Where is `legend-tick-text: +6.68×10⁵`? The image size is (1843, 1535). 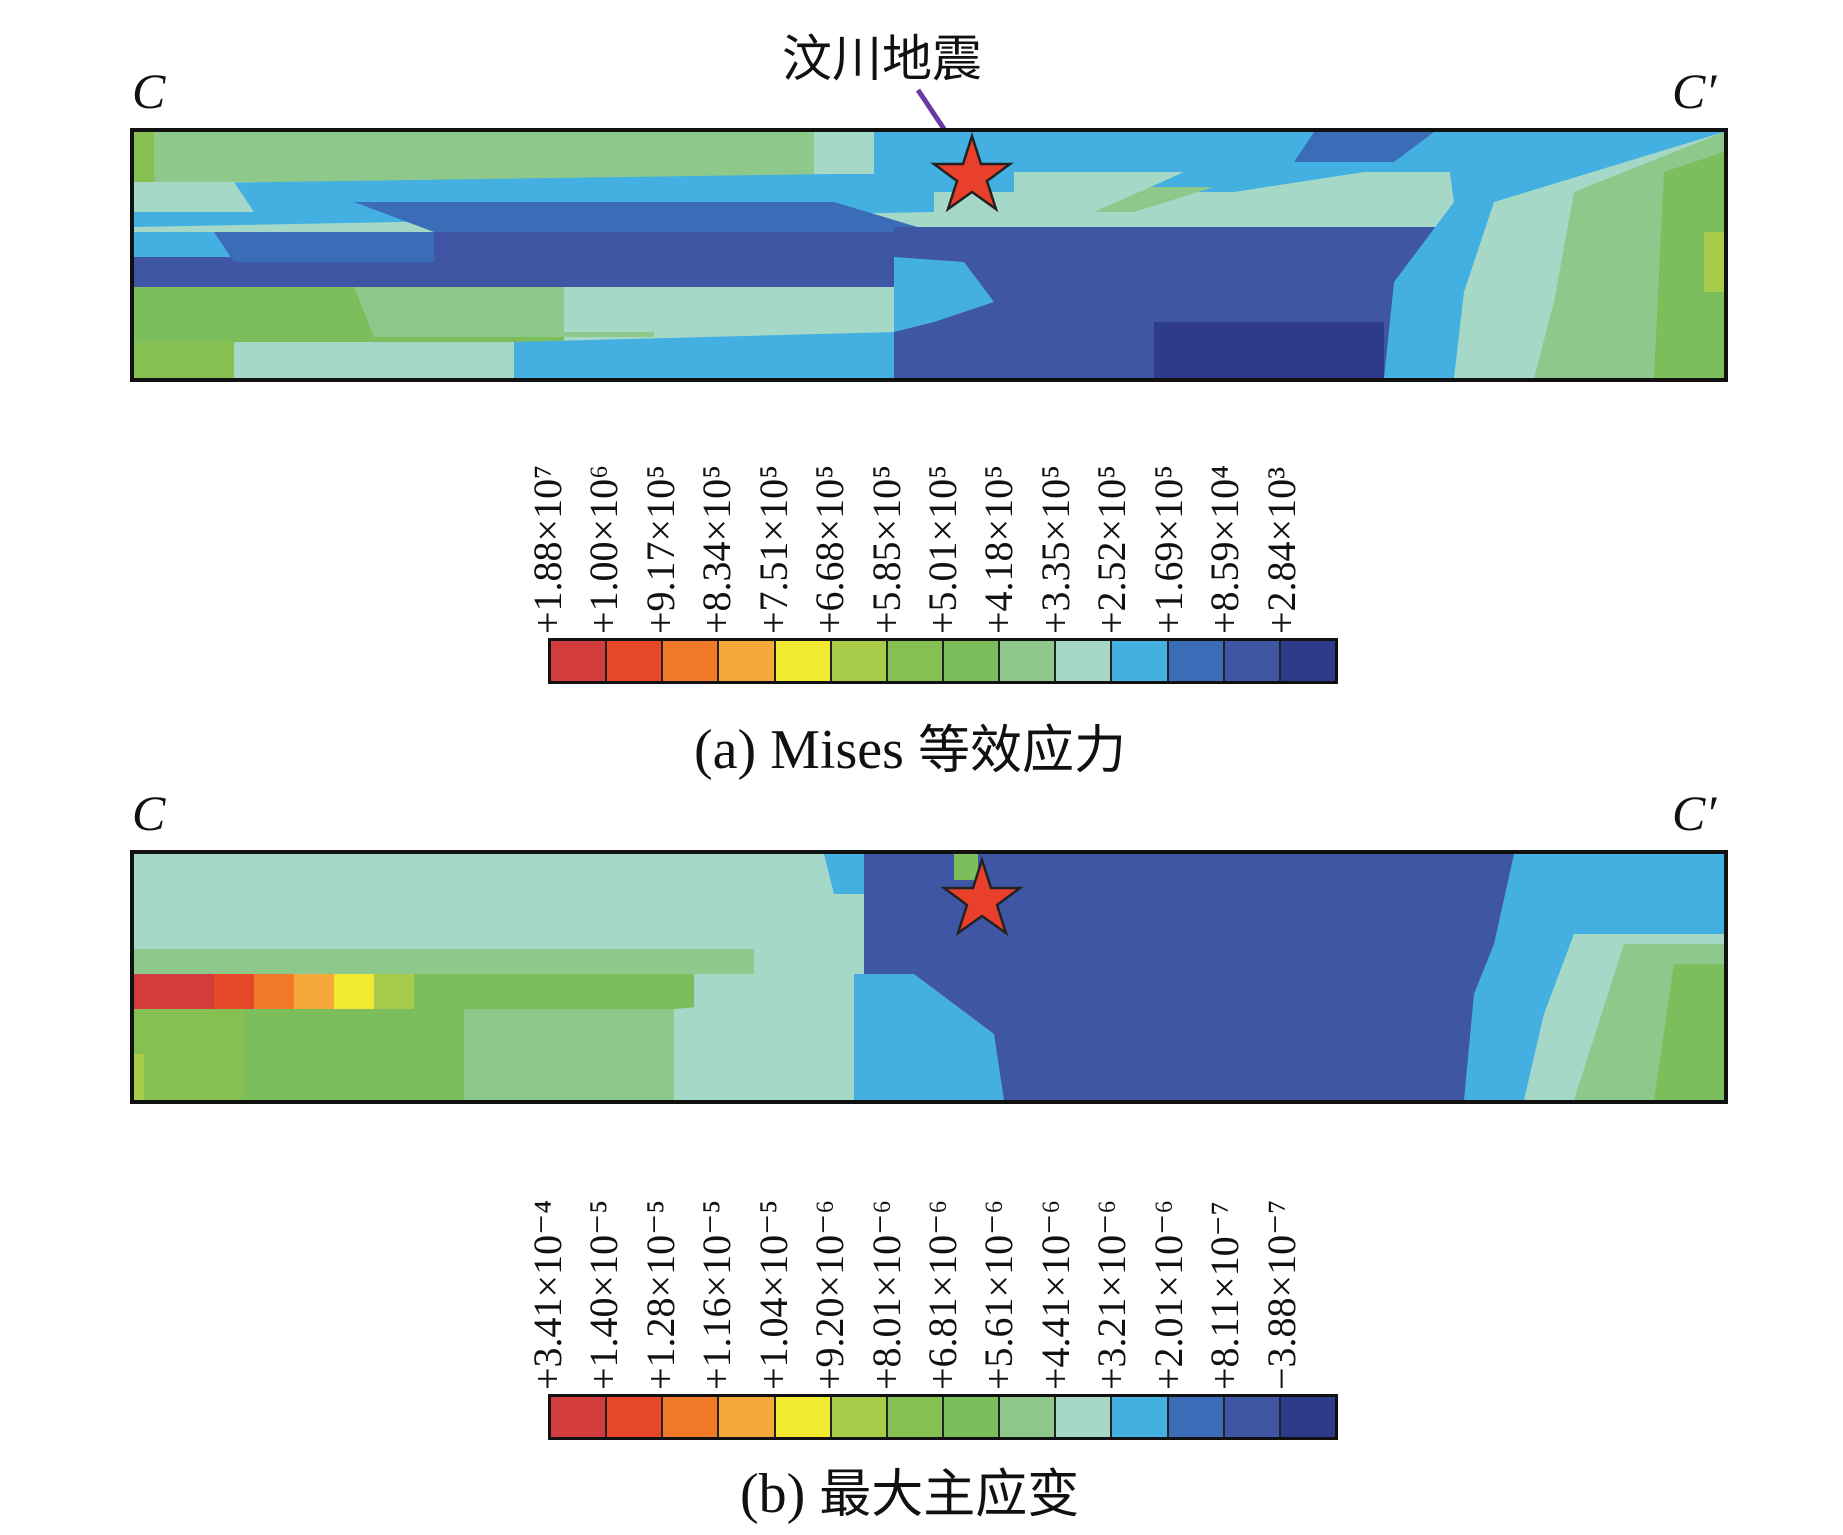
legend-tick-text: +6.68×10⁵ is located at coordinates (829, 549).